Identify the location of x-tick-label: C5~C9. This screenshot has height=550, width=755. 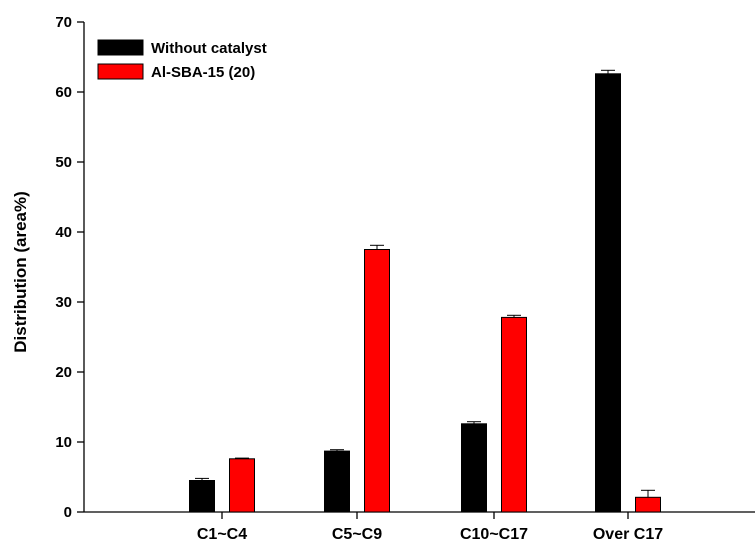
(357, 534).